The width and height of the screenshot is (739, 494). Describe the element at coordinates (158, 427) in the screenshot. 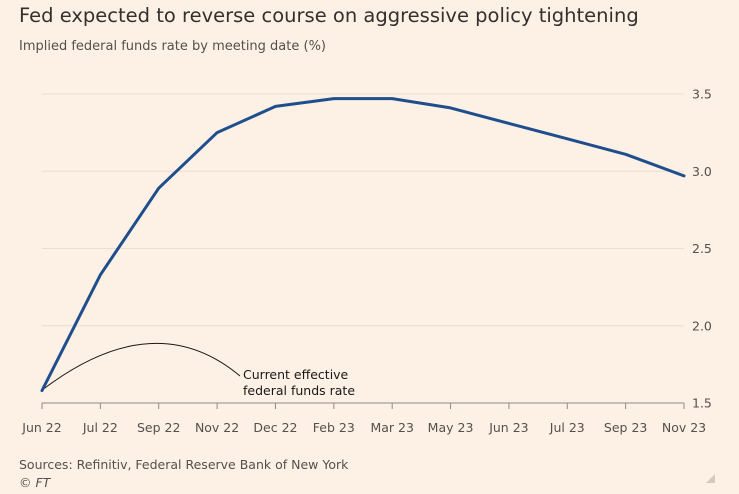

I see `x-tick-label: Sep 22` at that location.